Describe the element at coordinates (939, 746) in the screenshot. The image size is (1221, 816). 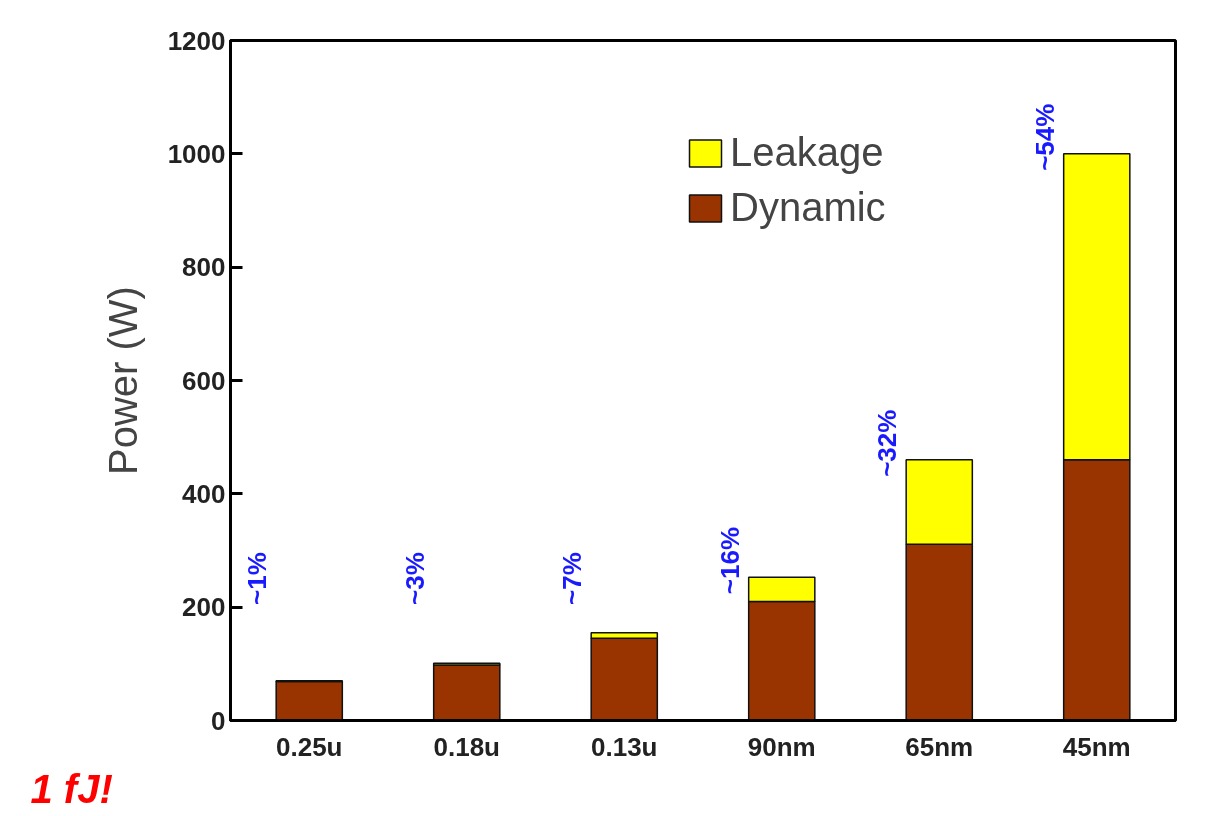
I see `x-tick-label: 65nm` at that location.